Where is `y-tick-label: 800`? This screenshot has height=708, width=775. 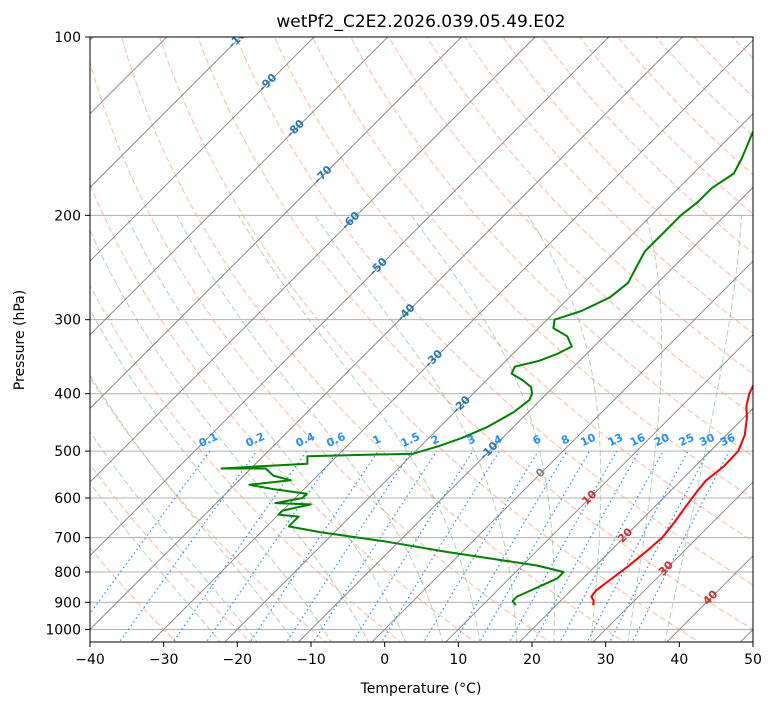 y-tick-label: 800 is located at coordinates (67, 573).